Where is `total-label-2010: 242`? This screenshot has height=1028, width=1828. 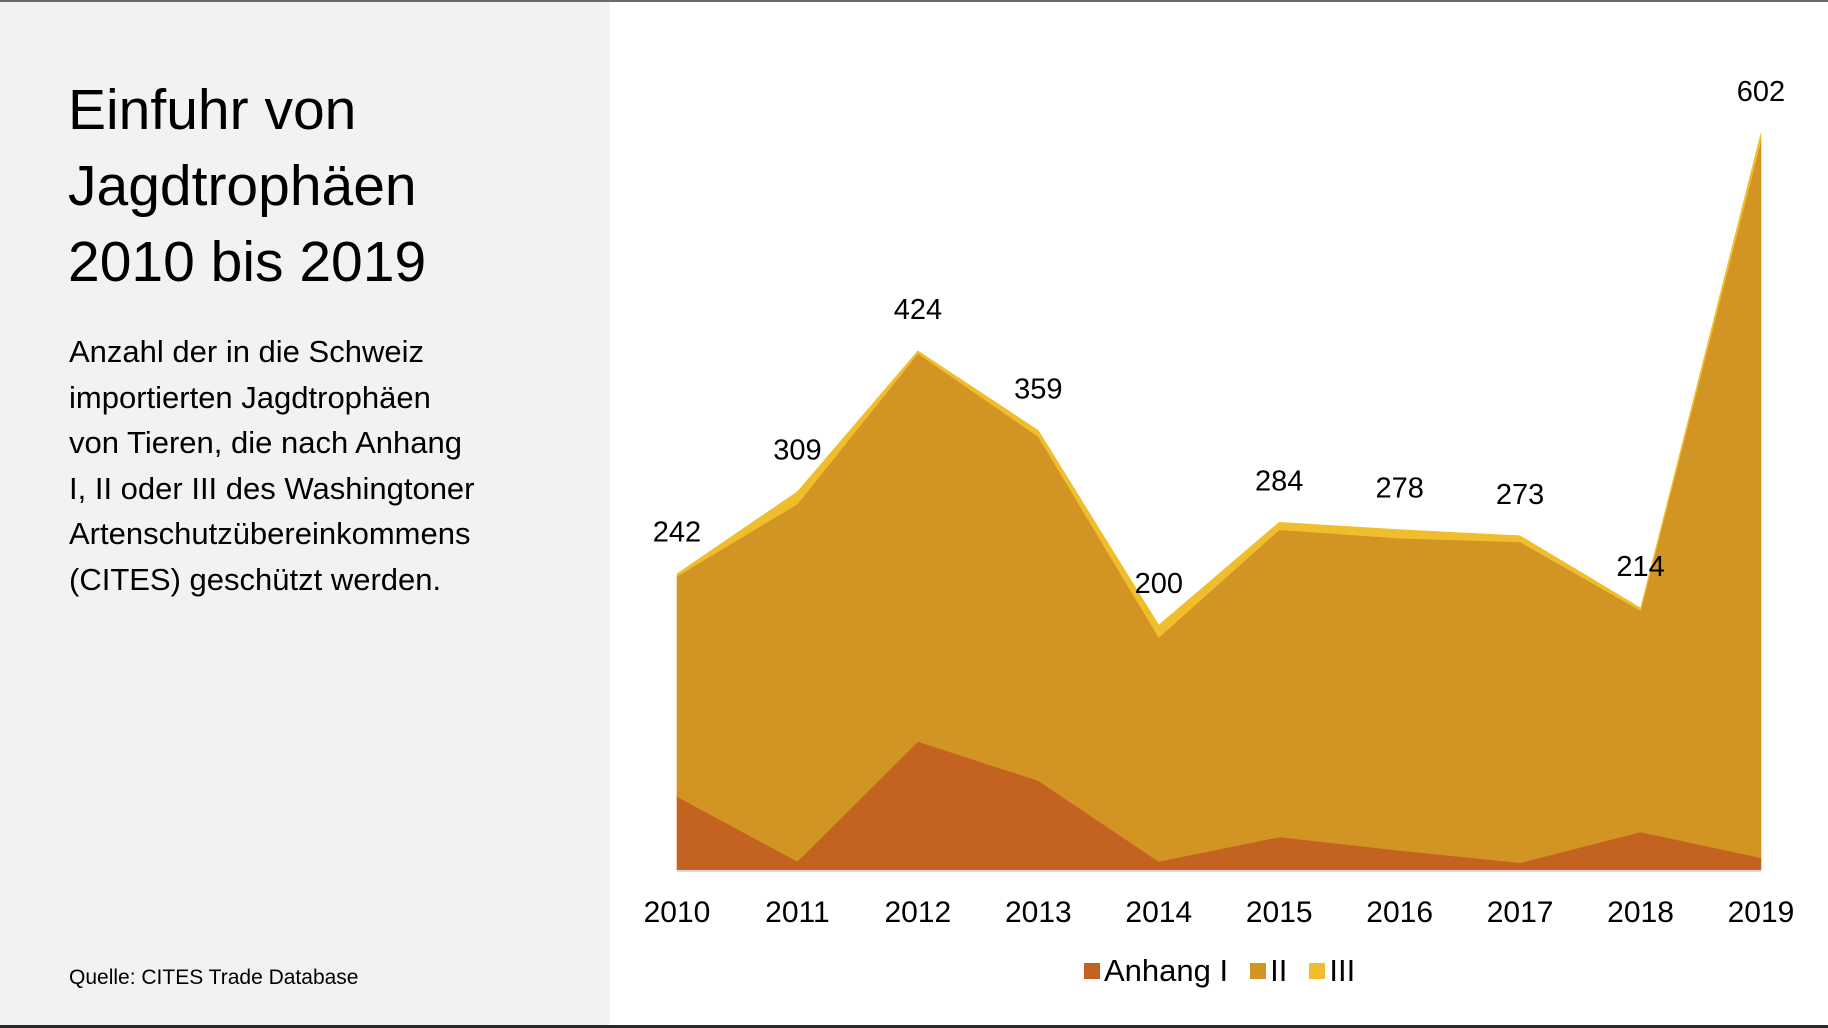 total-label-2010: 242 is located at coordinates (677, 533).